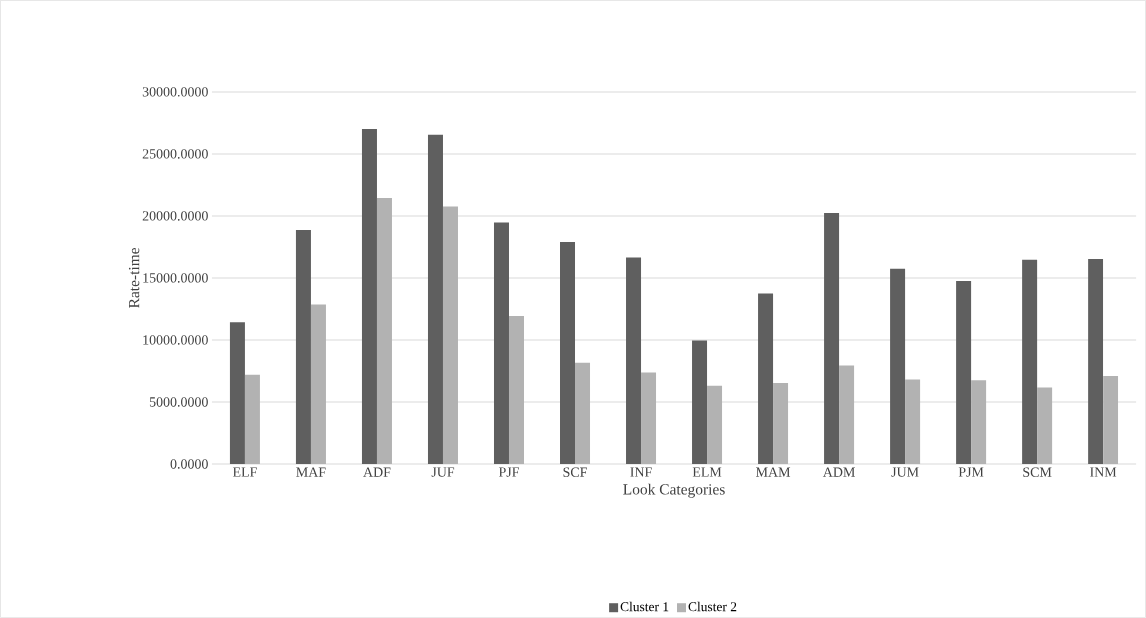  What do you see at coordinates (244, 472) in the screenshot?
I see `x-tick-label: ELF` at bounding box center [244, 472].